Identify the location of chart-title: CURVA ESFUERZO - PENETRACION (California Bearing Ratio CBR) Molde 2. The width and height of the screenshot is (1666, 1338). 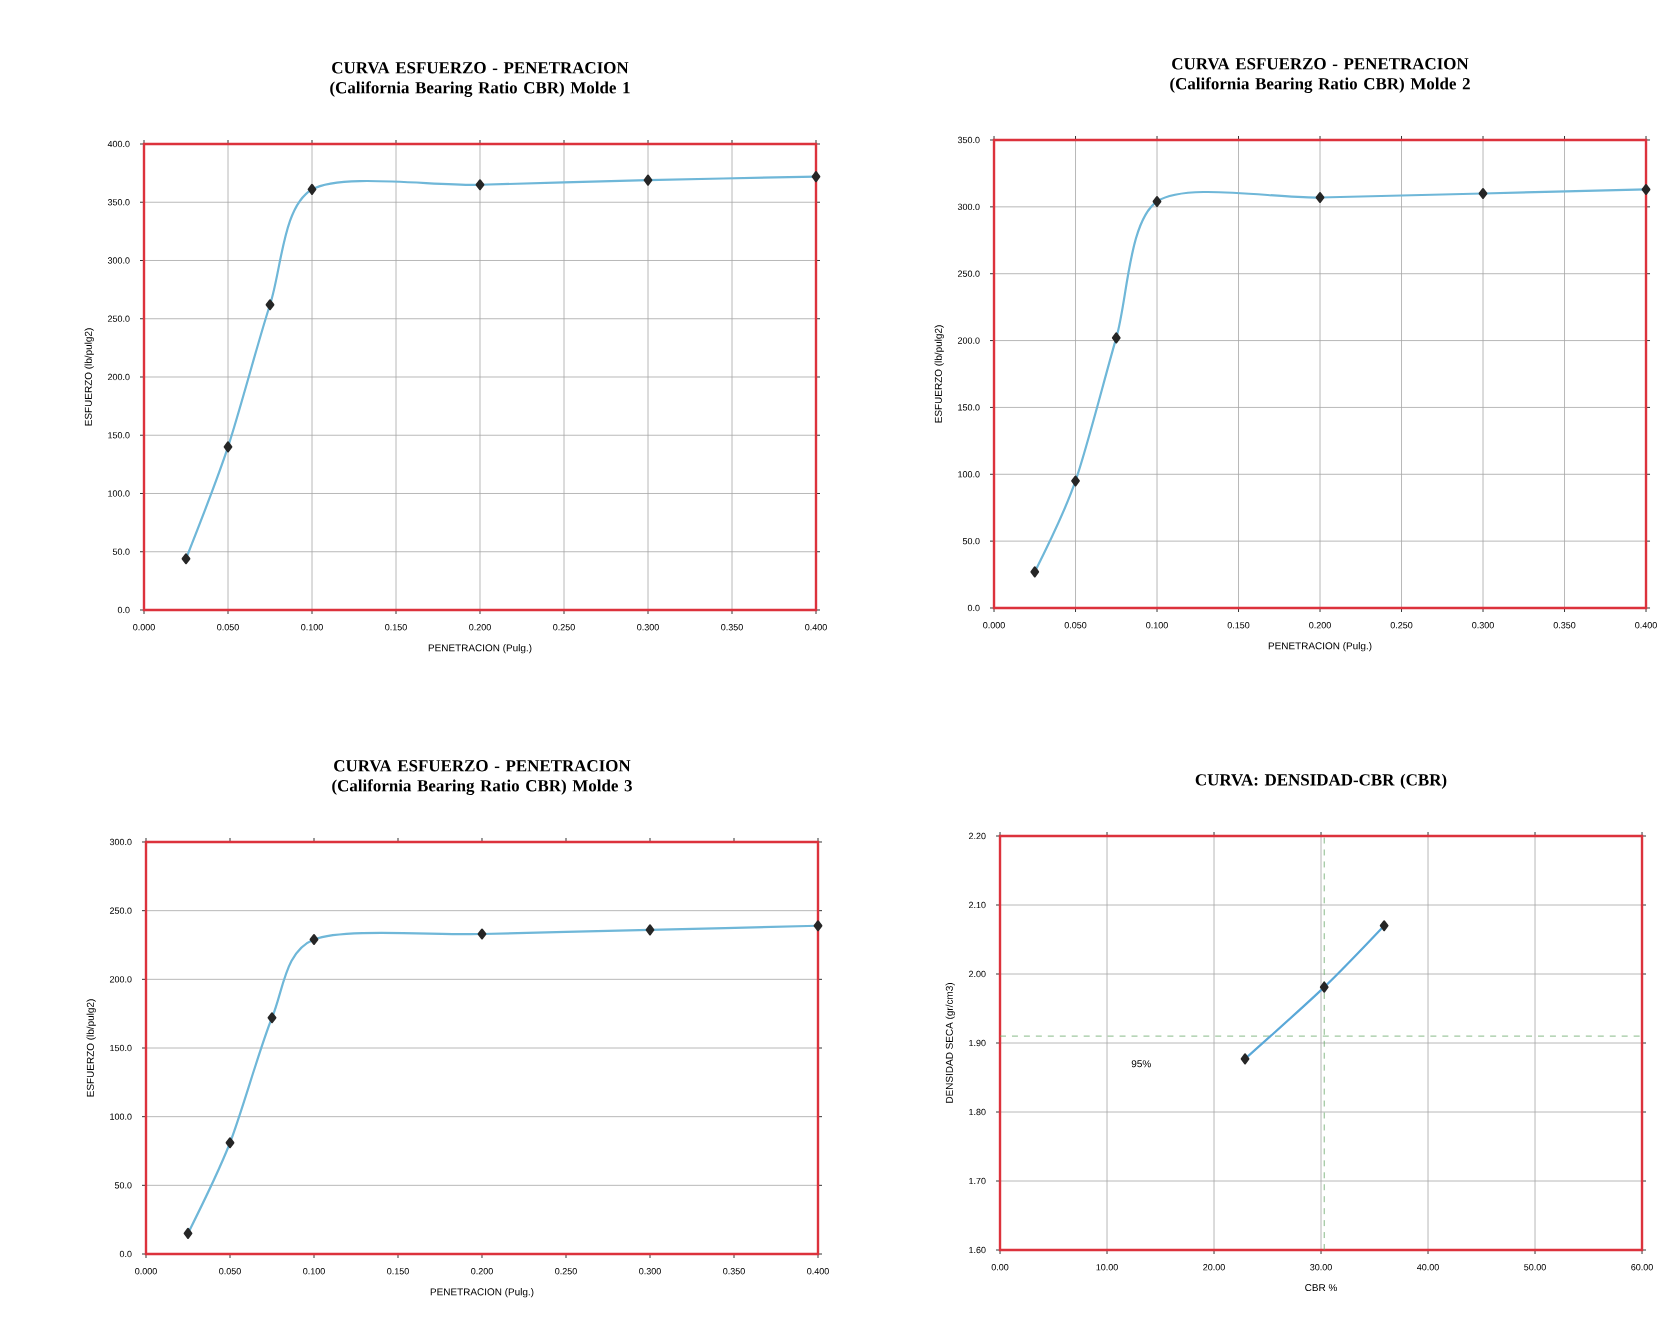
(1320, 76).